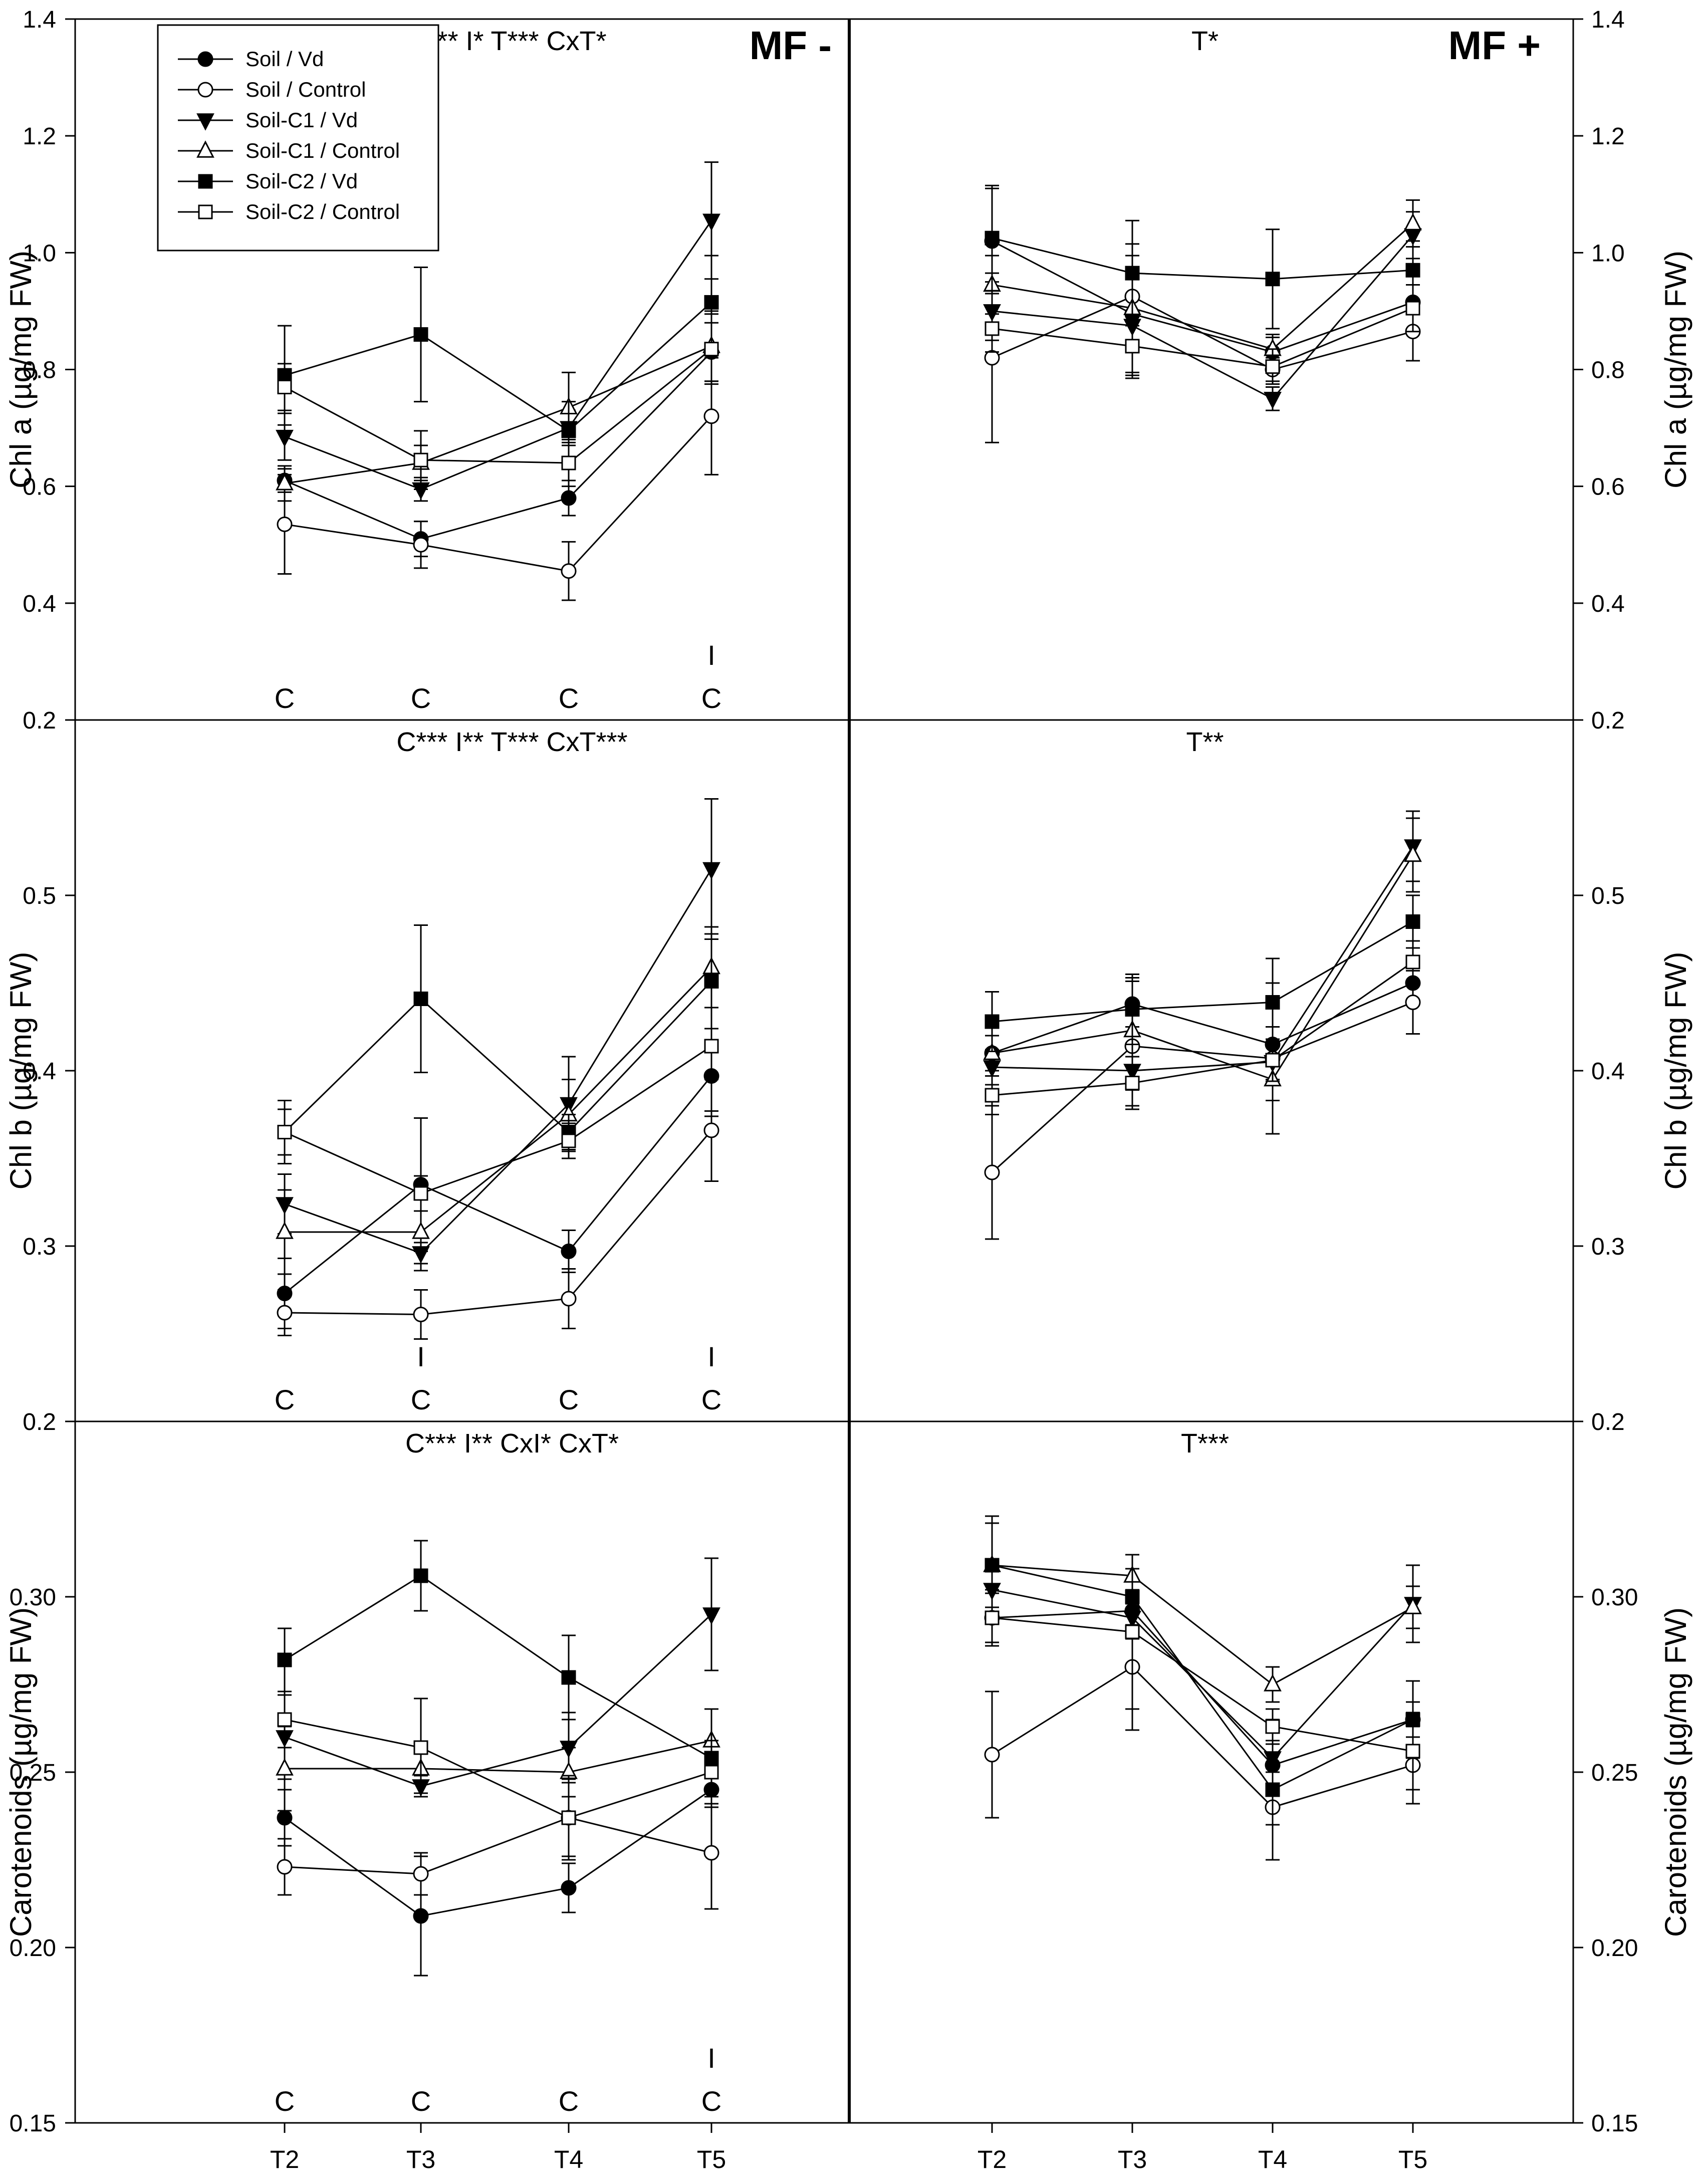 This screenshot has width=1706, height=2184. Describe the element at coordinates (39, 20) in the screenshot. I see `y-tick-label: 1.4` at that location.